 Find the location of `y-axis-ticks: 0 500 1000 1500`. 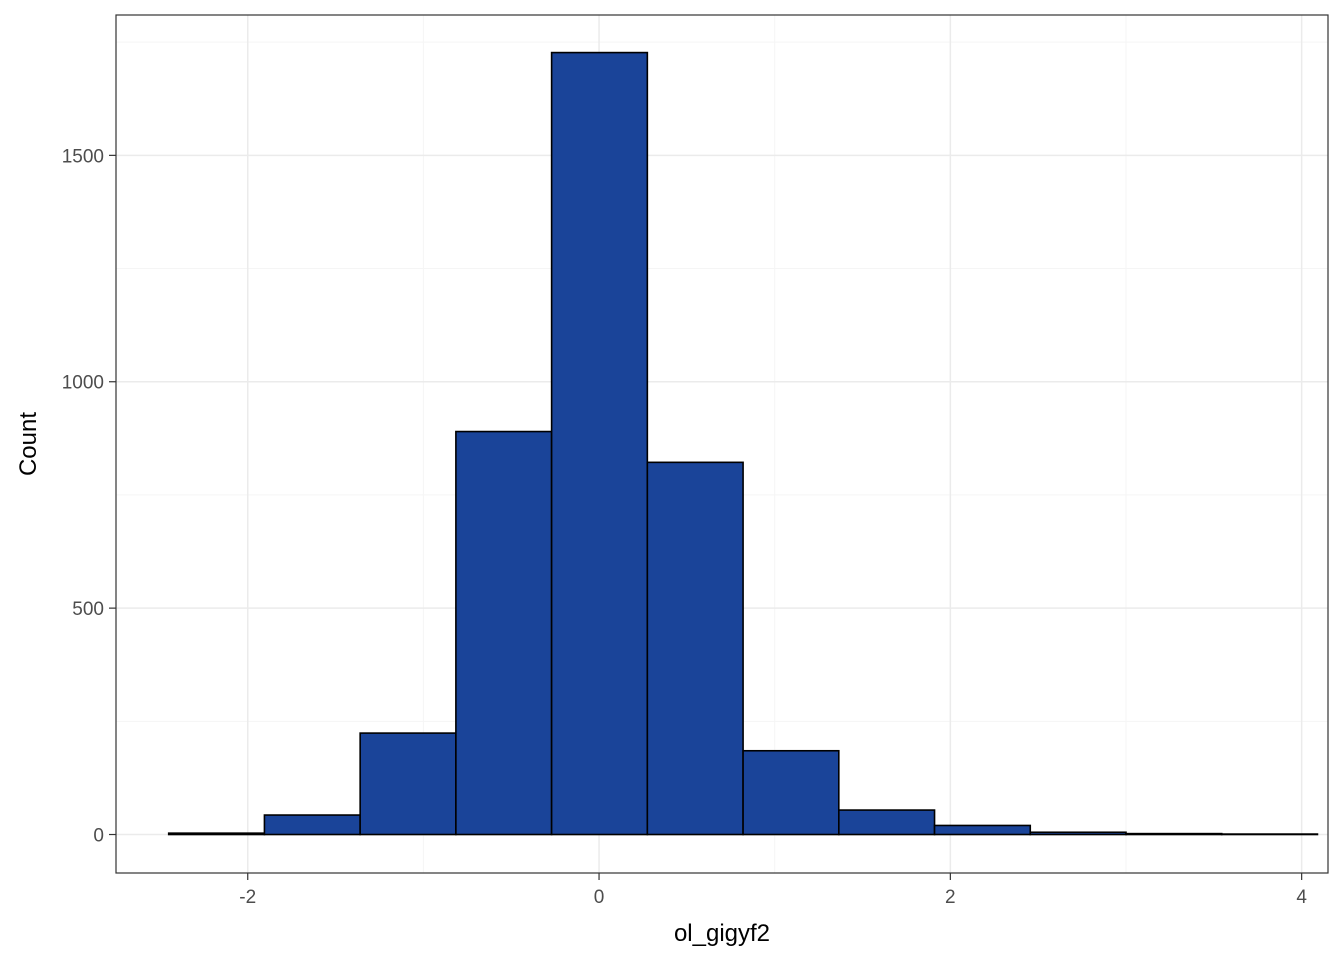

y-axis-ticks: 0 500 1000 1500 is located at coordinates (89, 496).